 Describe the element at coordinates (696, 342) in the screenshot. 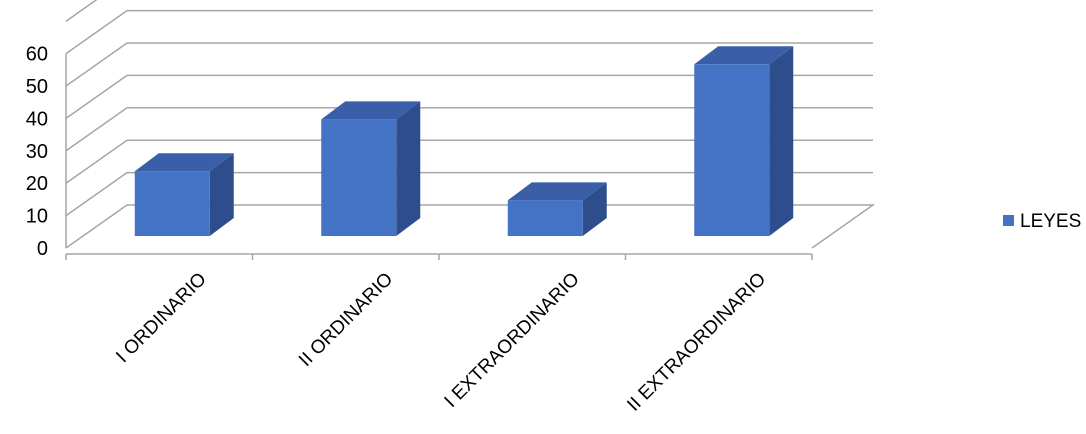

I see `x-category-label: II EXTRAORDINARIO` at that location.